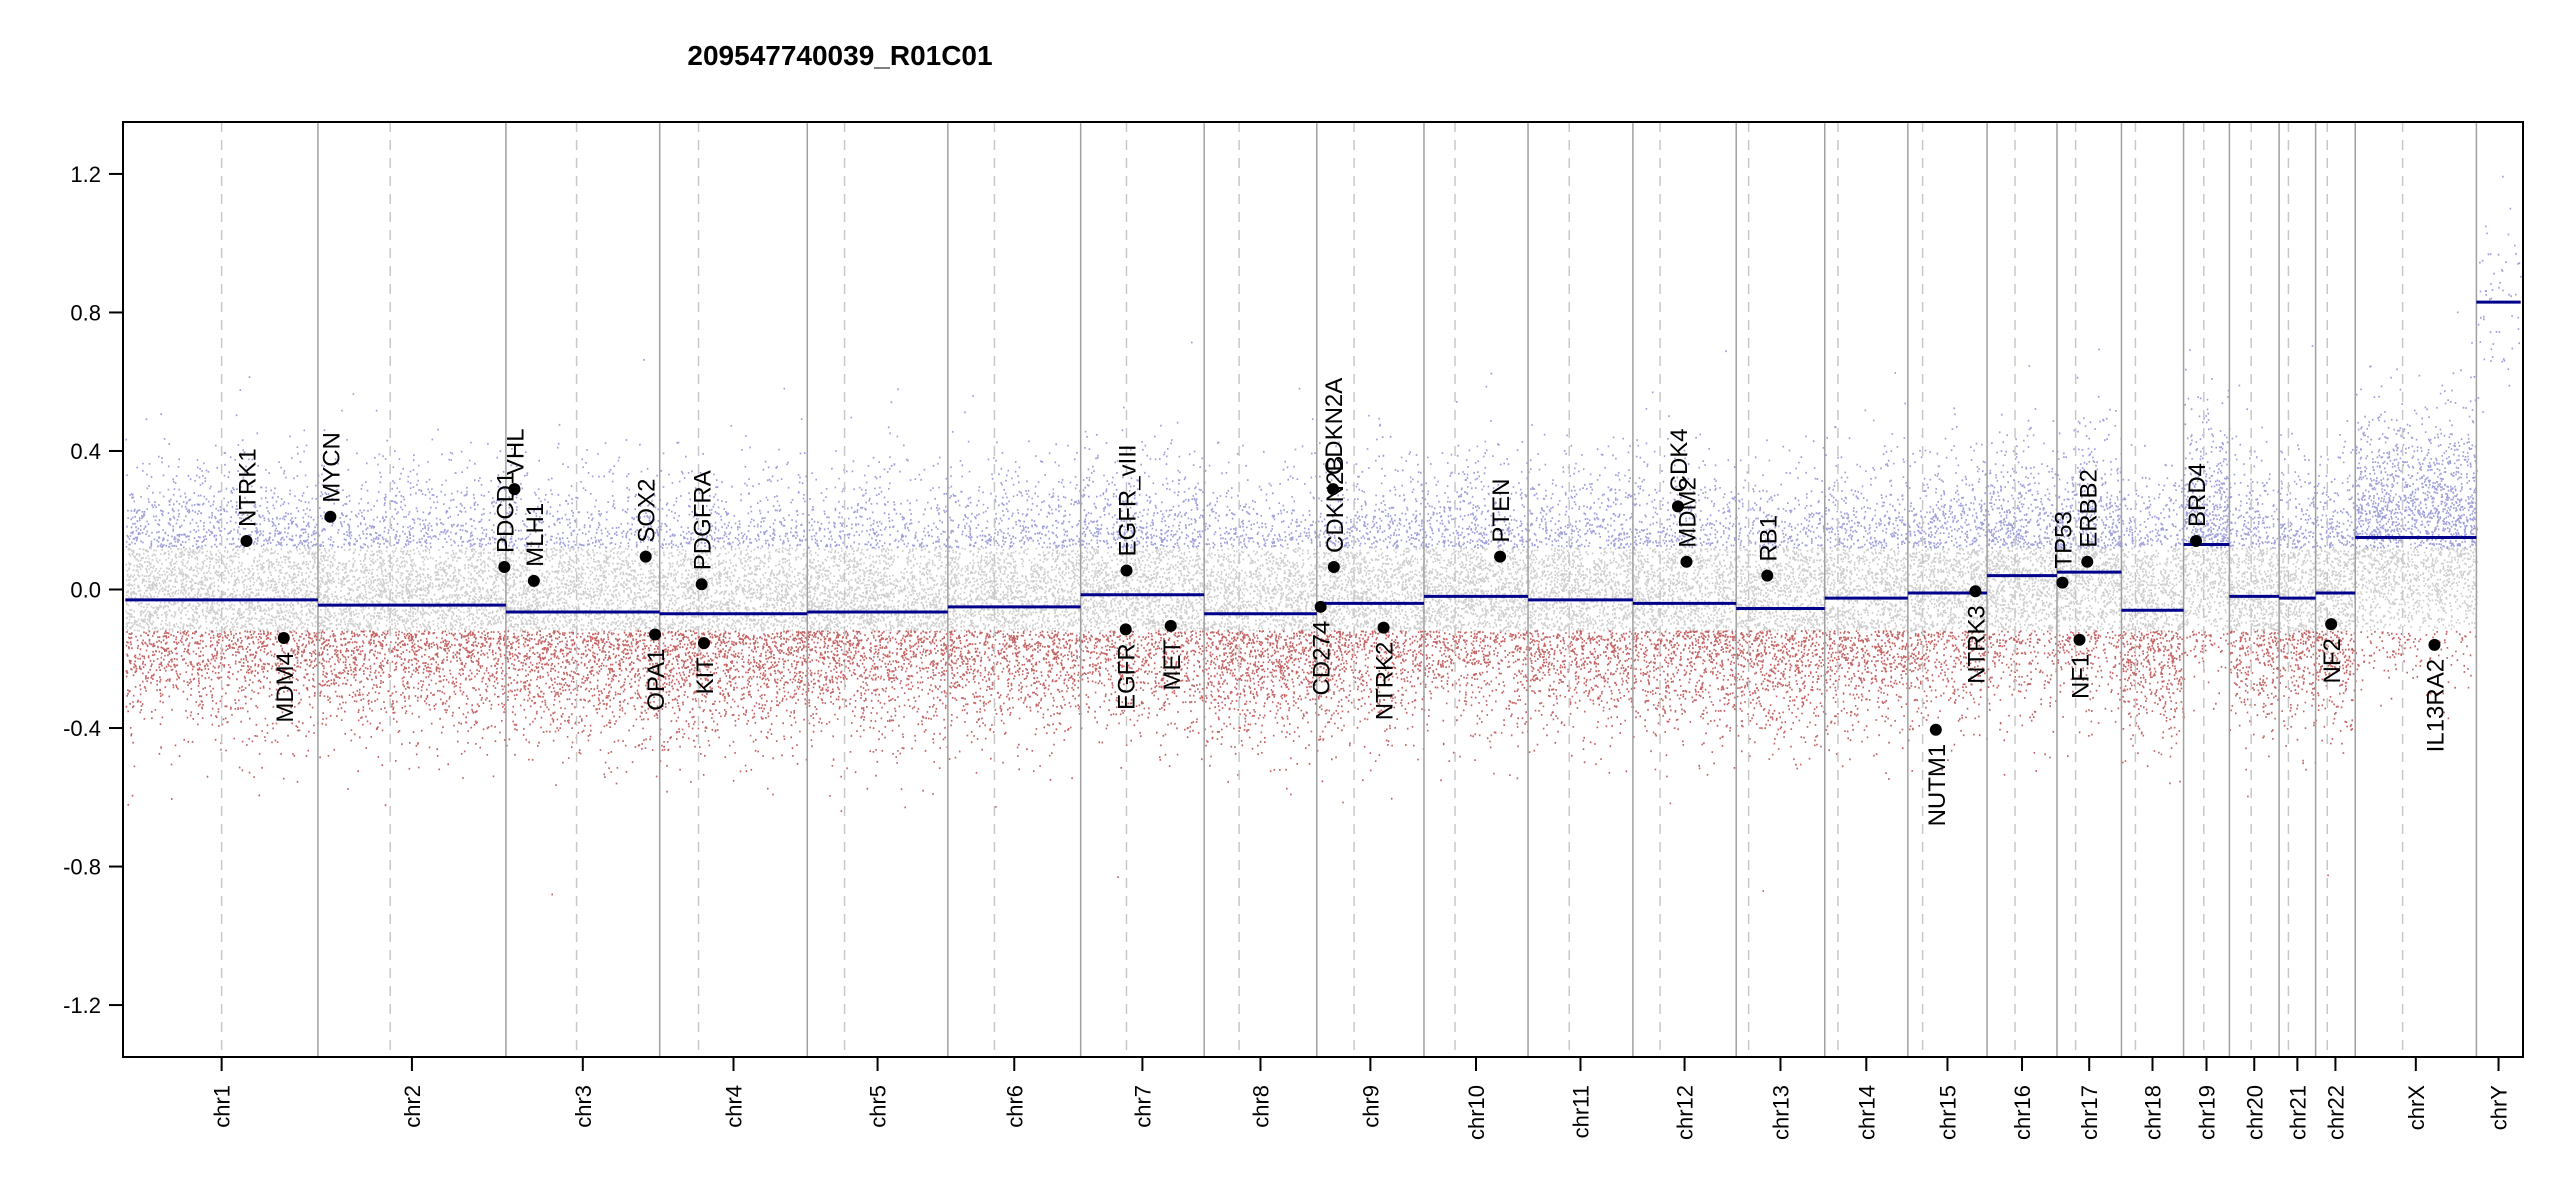  I want to click on gene-marker-mycn, so click(330, 516).